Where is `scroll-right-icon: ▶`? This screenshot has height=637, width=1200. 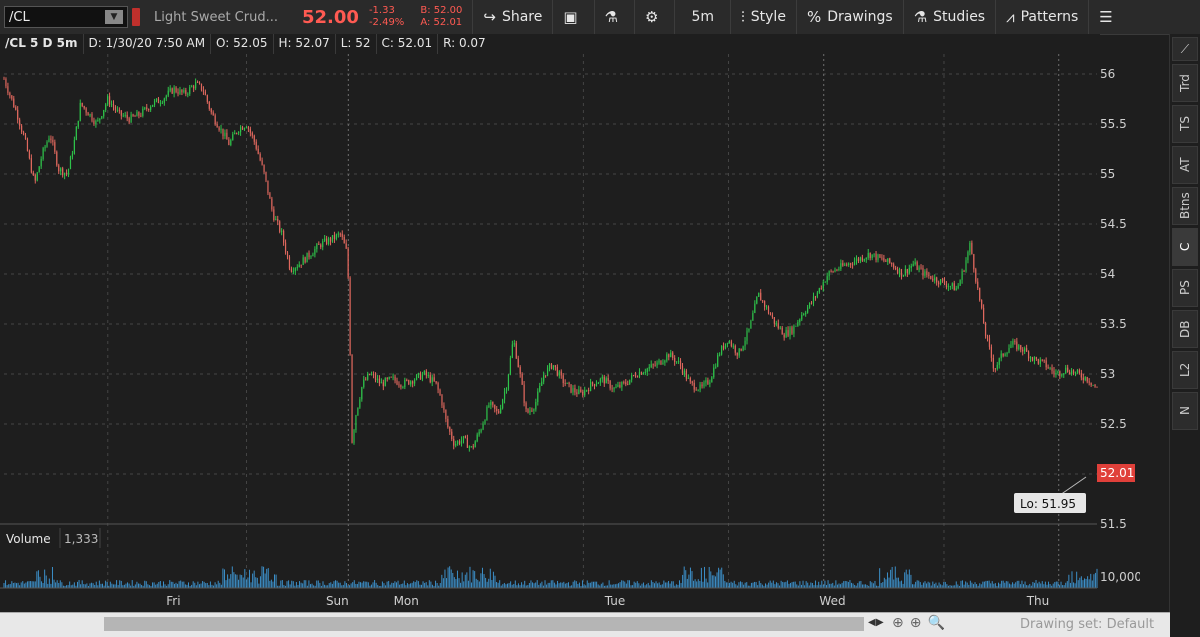 scroll-right-icon: ▶ is located at coordinates (880, 622).